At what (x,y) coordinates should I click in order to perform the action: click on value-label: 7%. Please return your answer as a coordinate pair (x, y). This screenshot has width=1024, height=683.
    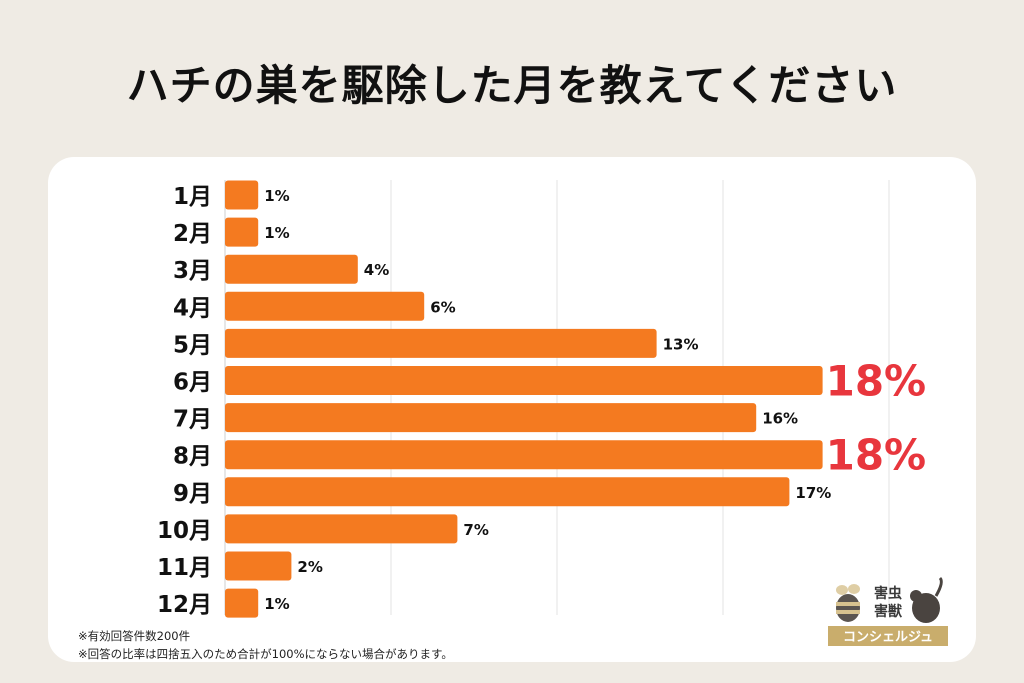
    Looking at the image, I should click on (475, 530).